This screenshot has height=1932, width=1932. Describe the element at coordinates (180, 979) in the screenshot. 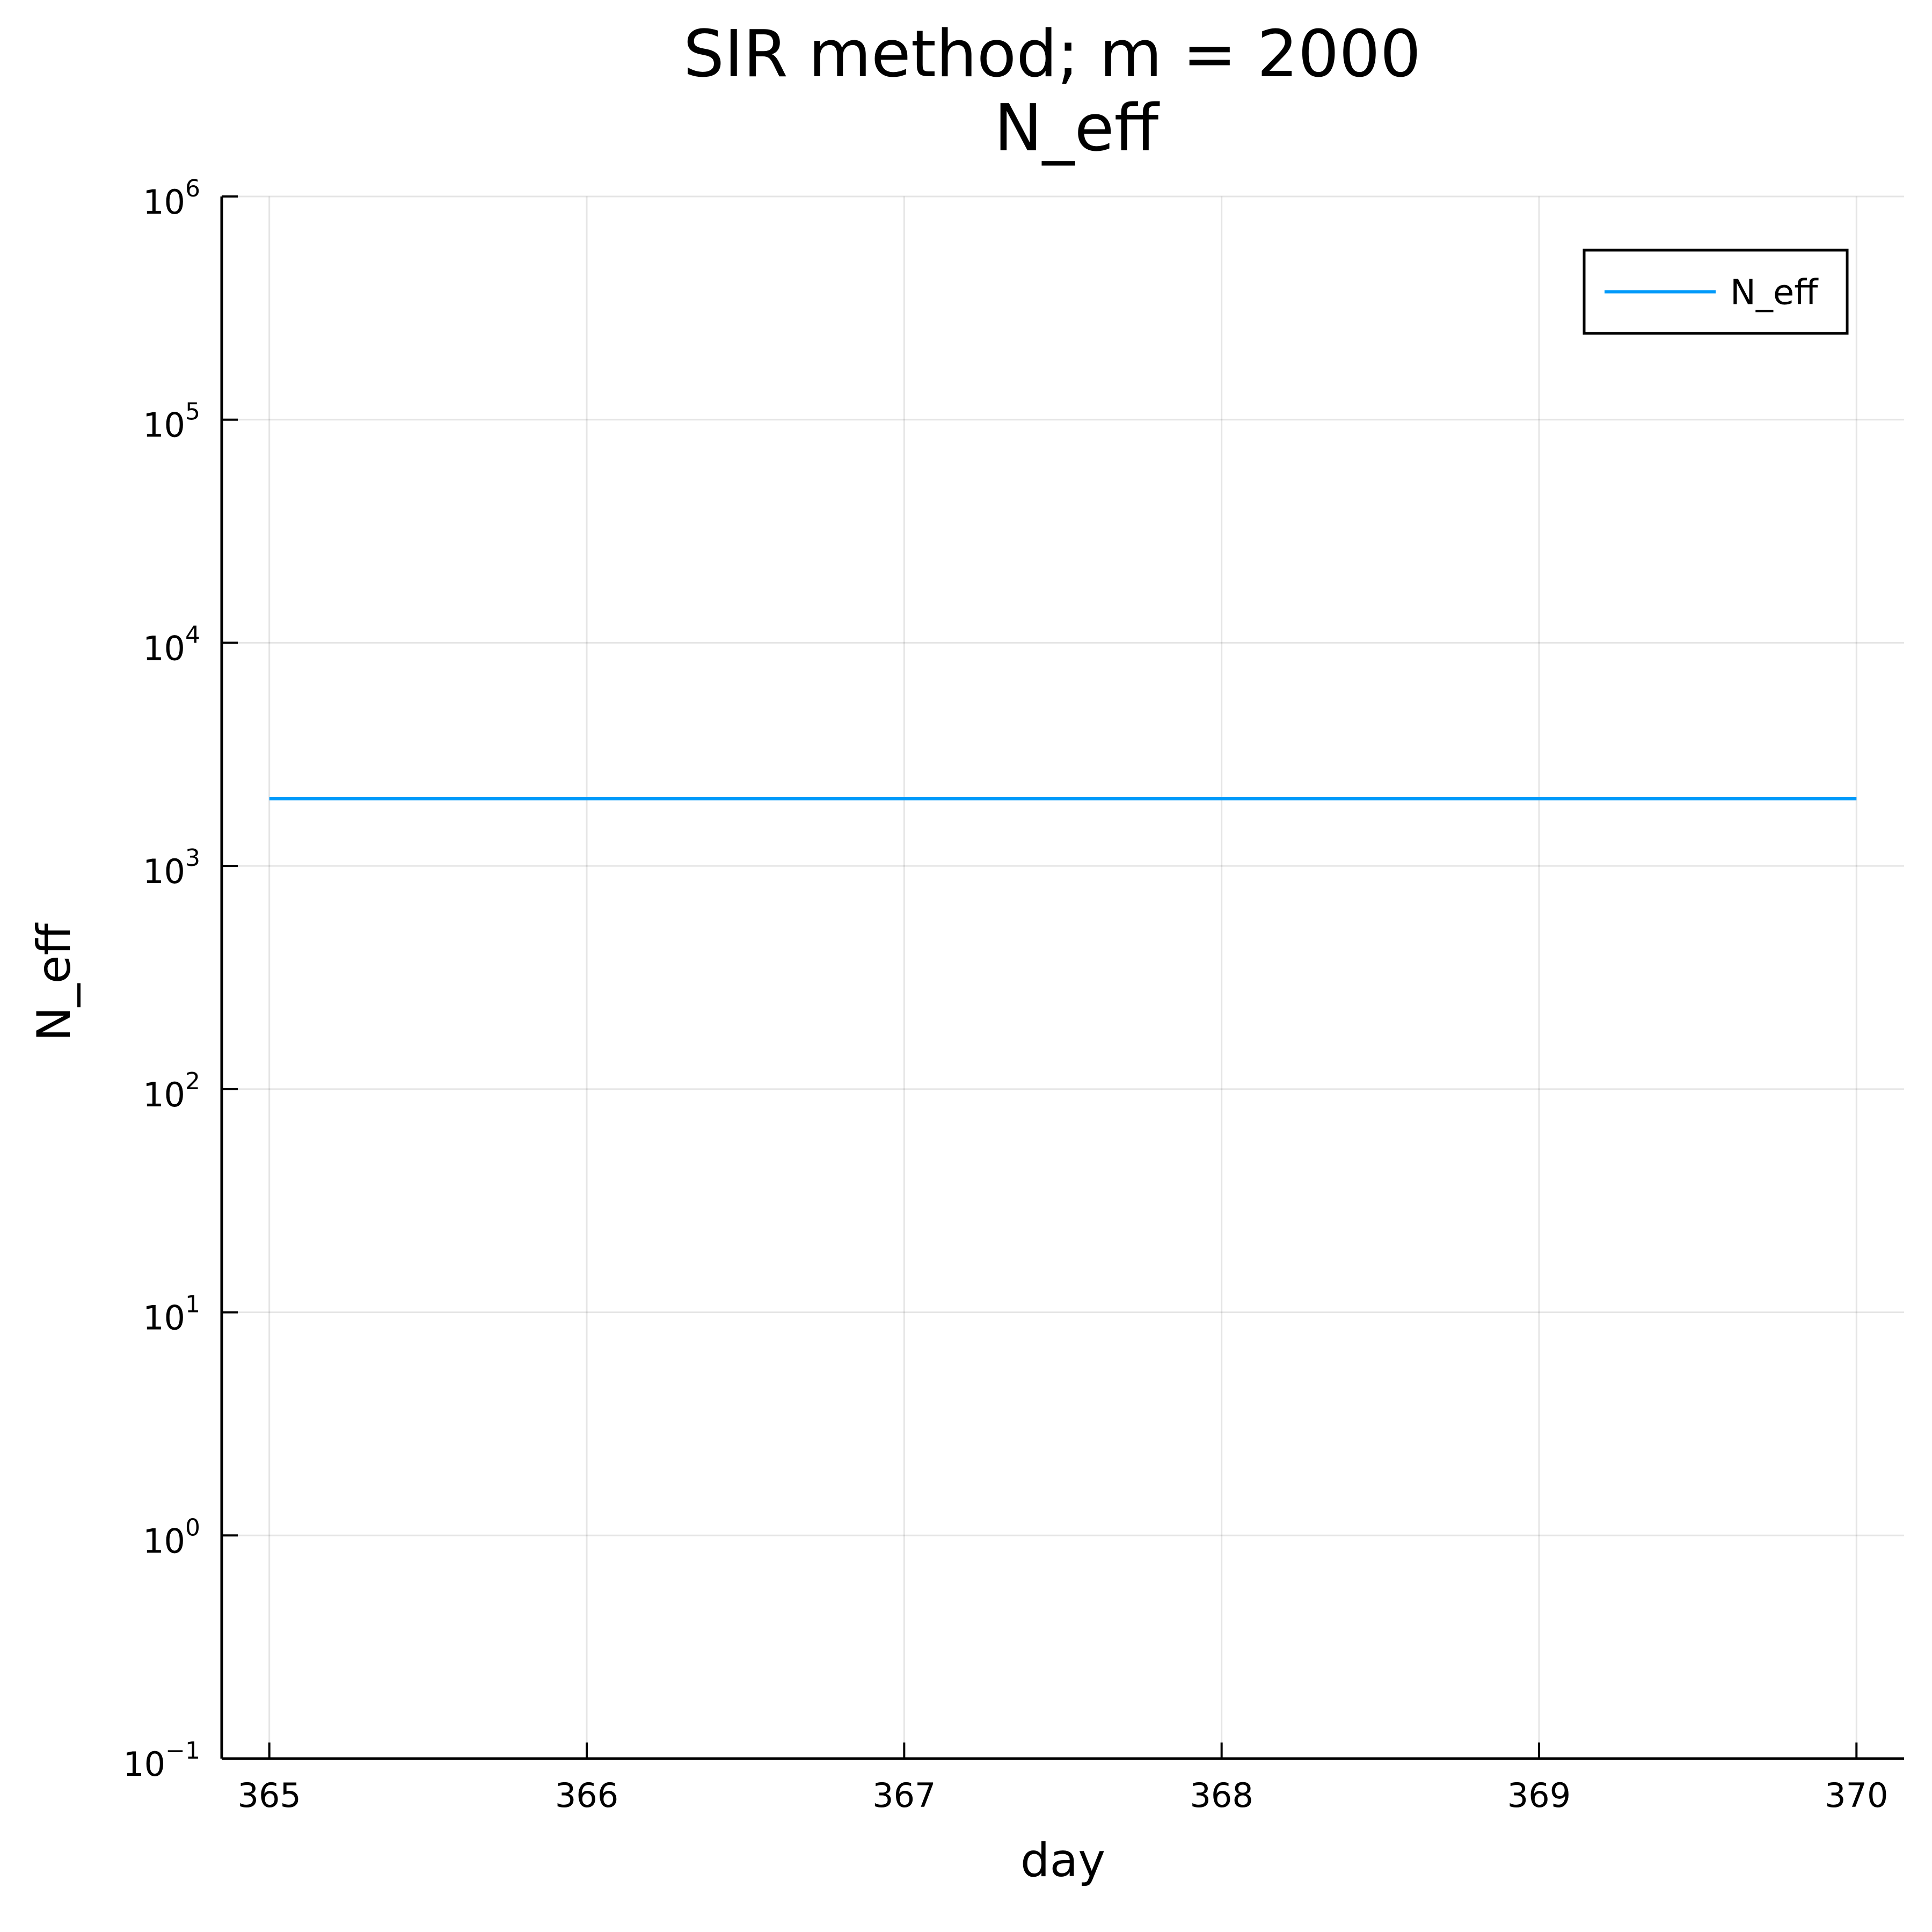

I see `y-ticks: 10⁻¹ 10⁰ 10¹ 10² 10³ 10⁴ 10⁵ 10⁶` at that location.